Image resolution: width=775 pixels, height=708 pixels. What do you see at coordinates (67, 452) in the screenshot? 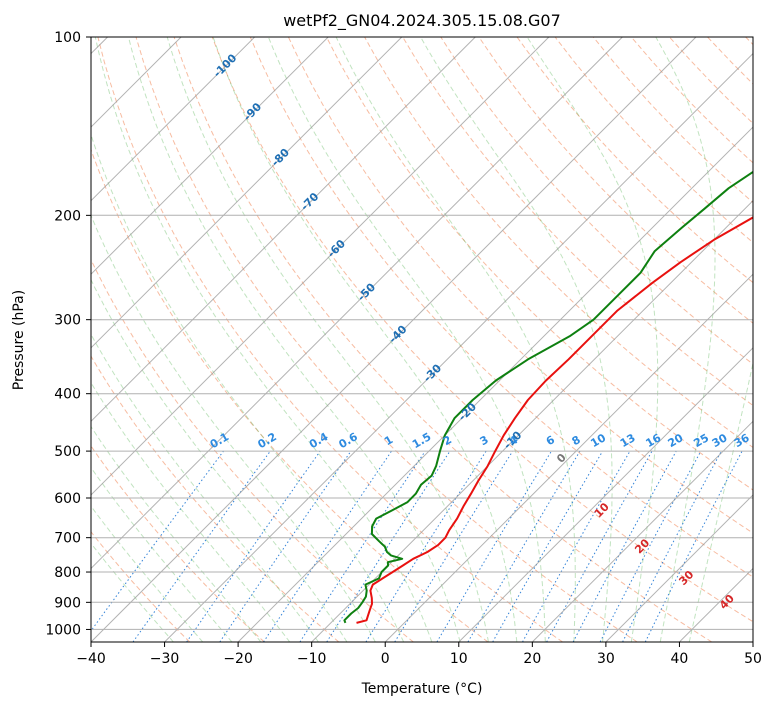
I see `y-tick-label: 500` at bounding box center [67, 452].